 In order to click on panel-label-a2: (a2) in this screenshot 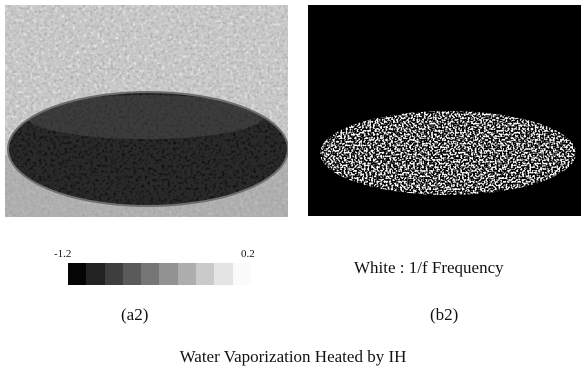, I will do `click(135, 314)`.